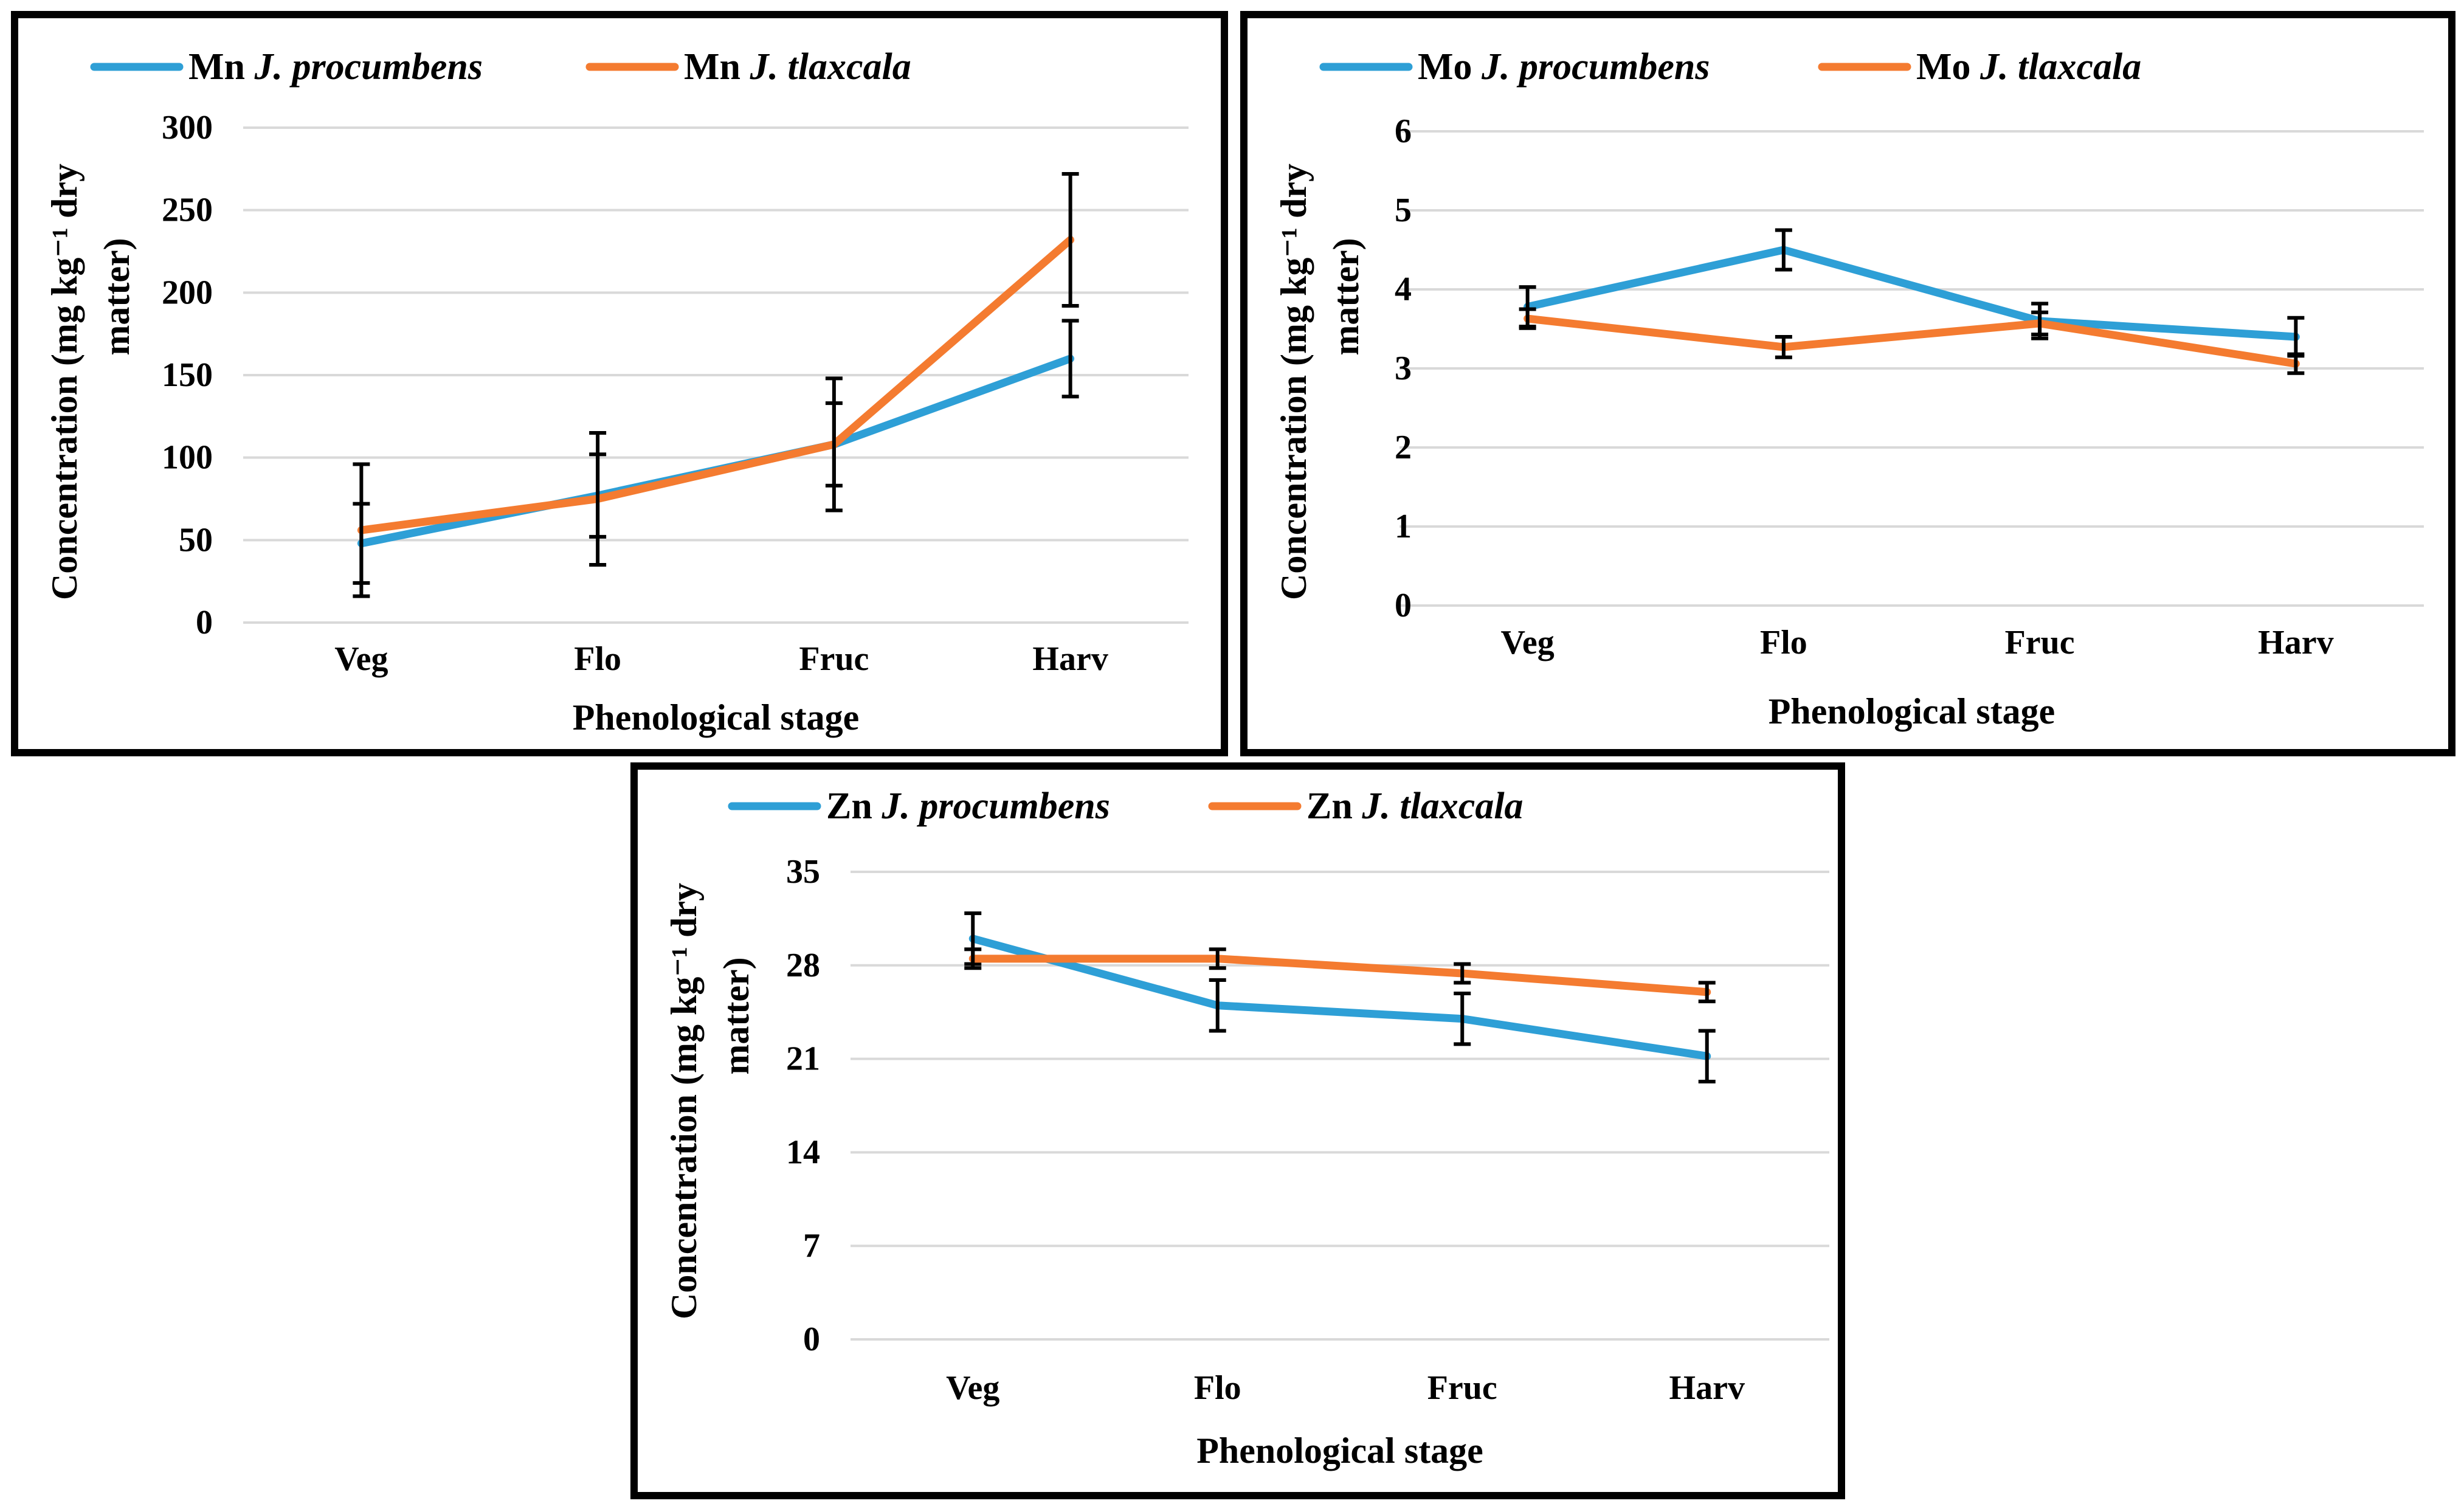 The width and height of the screenshot is (2464, 1509). What do you see at coordinates (968, 806) in the screenshot?
I see `legend-label-1: Zn J. procumbens` at bounding box center [968, 806].